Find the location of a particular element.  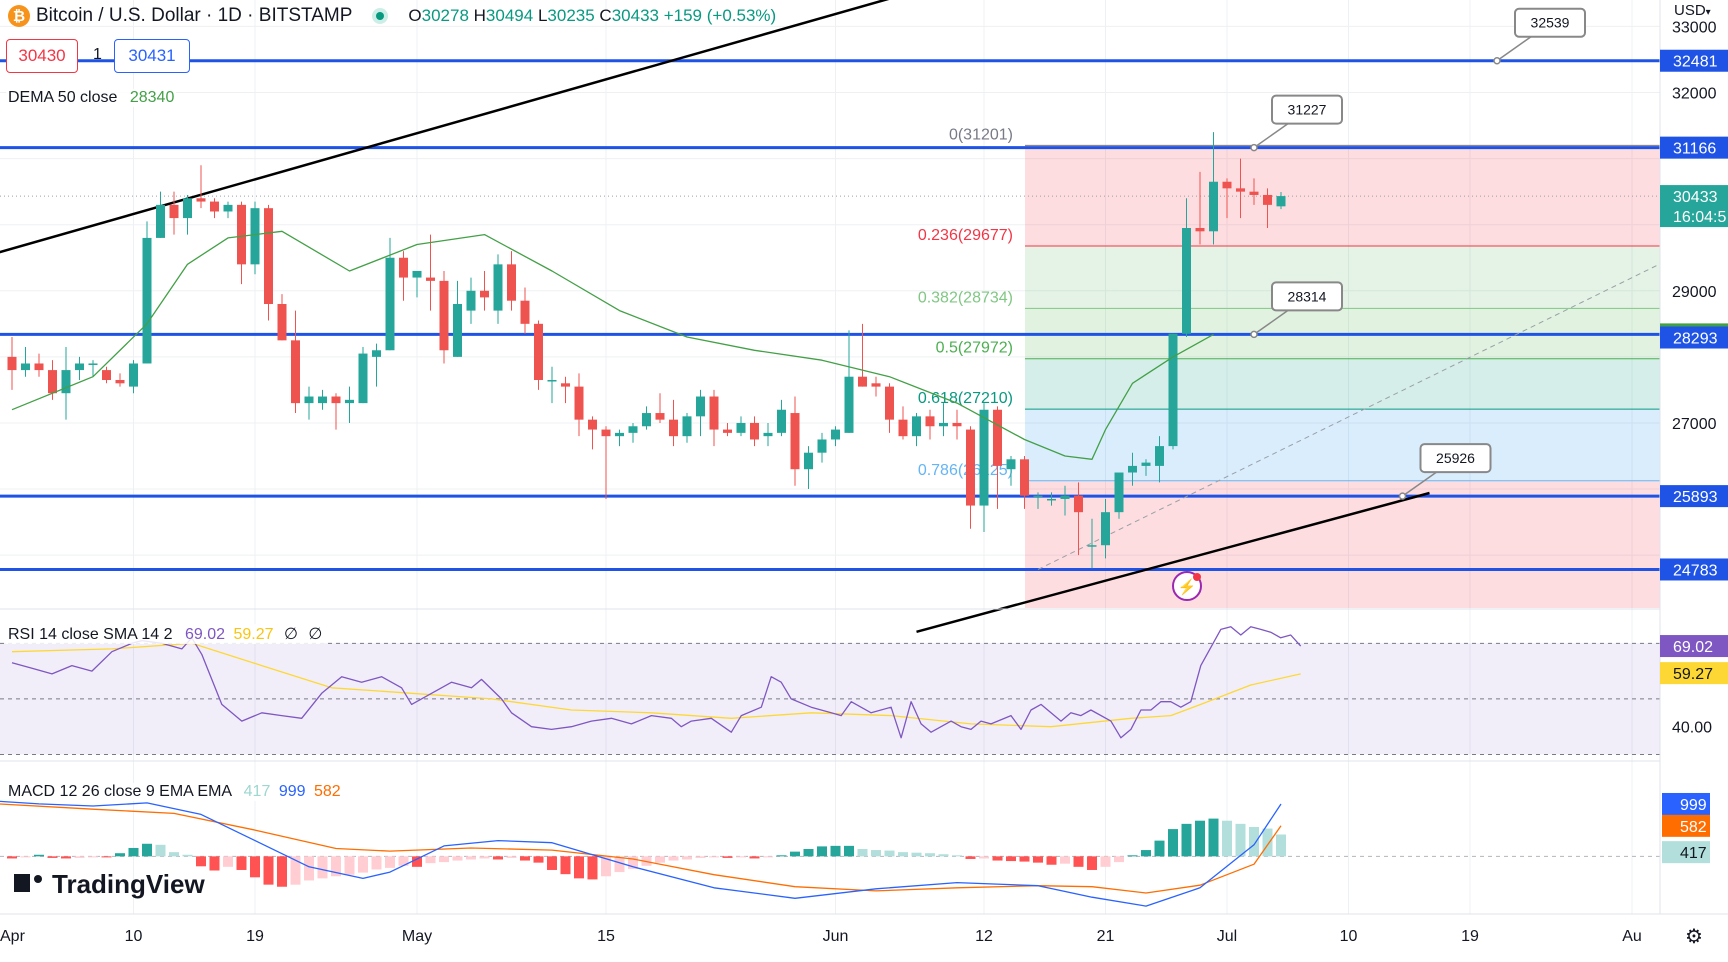

dema-legend: DEMA 50 close 28340 is located at coordinates (91, 98).